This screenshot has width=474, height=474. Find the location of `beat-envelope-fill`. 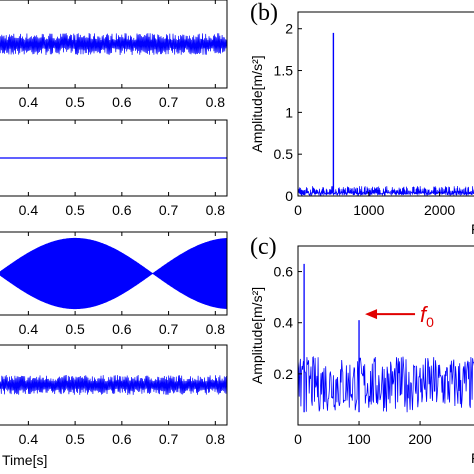

beat-envelope-fill is located at coordinates (114, 273).